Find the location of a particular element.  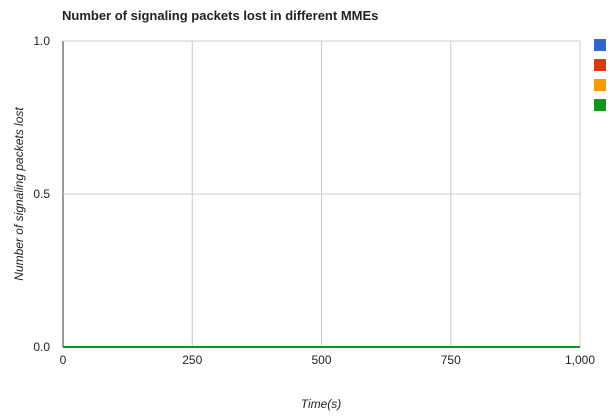

x-tick-label: 0 is located at coordinates (63, 360).